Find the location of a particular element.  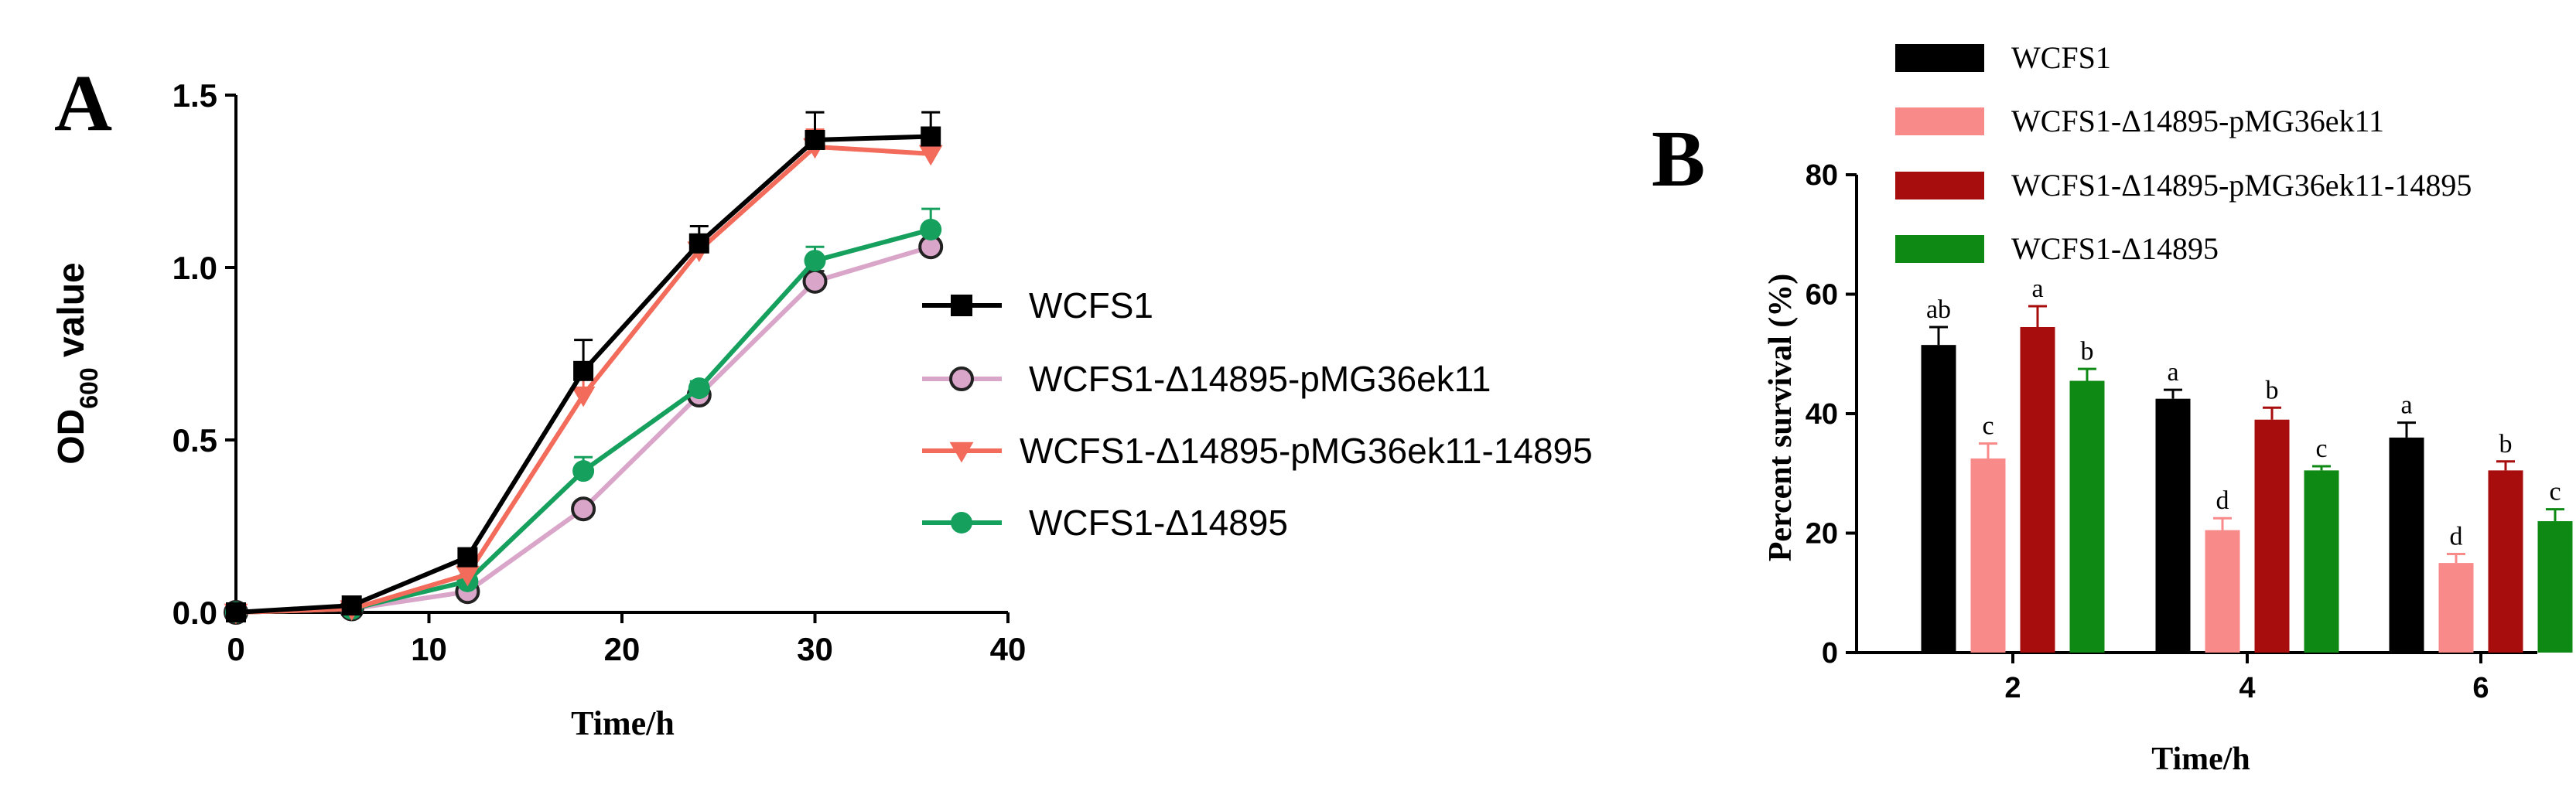

panel-a-x-tick-label: 20 is located at coordinates (622, 649).